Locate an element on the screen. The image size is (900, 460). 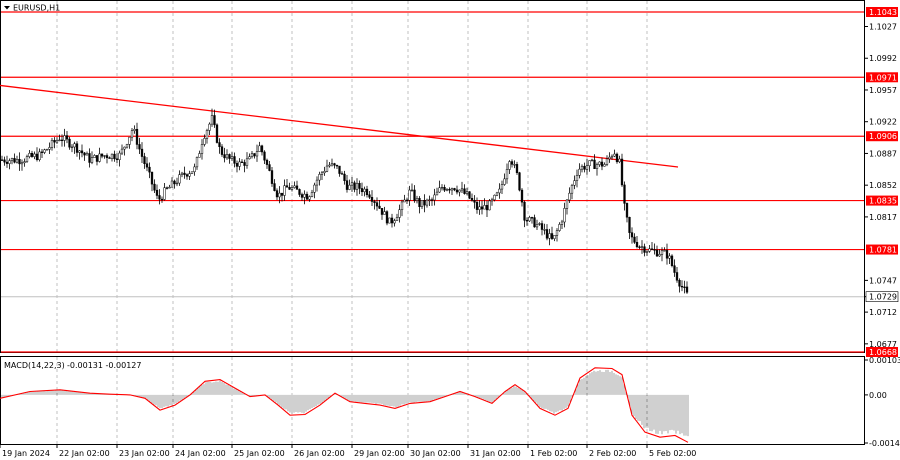
time-tick-label: 26 Jan 02:00 is located at coordinates (319, 453).